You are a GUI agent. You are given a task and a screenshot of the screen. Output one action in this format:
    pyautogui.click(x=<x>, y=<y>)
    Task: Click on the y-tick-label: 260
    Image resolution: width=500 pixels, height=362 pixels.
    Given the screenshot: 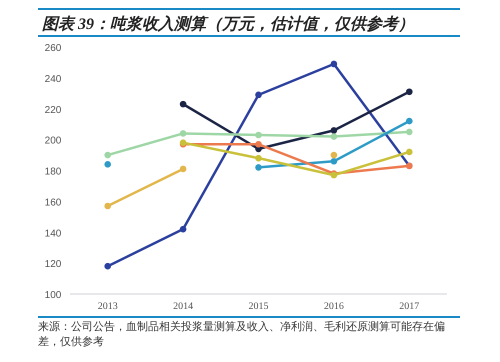 What is the action you would take?
    pyautogui.click(x=53, y=48)
    